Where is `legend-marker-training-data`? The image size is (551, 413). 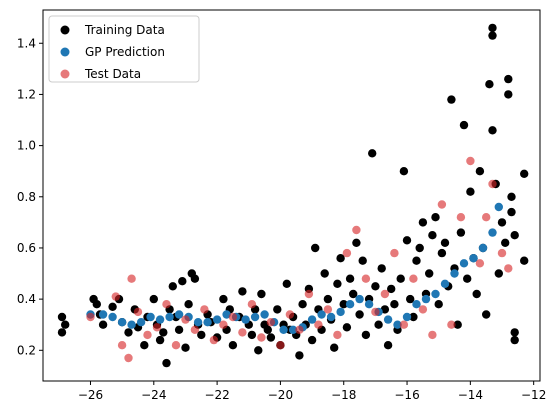
legend-marker-training-data is located at coordinates (65, 30).